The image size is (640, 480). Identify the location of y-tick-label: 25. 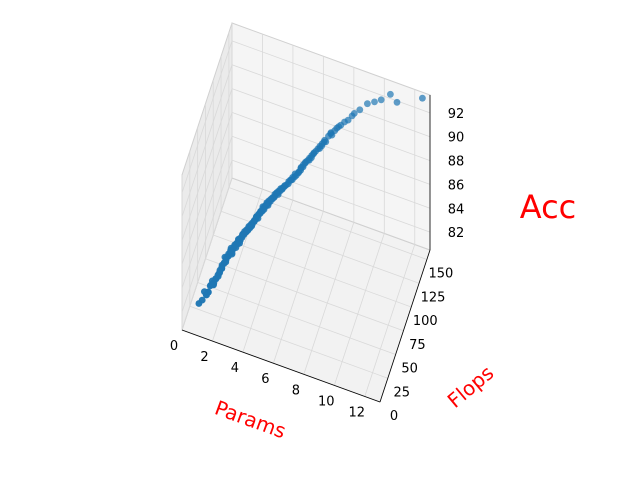
(402, 392).